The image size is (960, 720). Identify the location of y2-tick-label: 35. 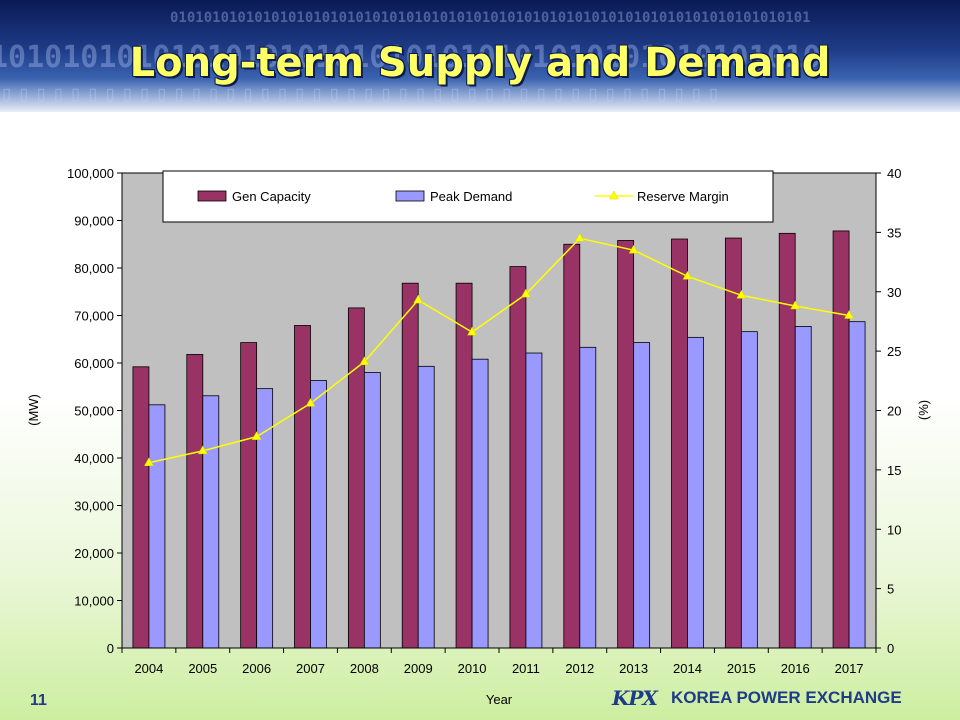
(894, 232).